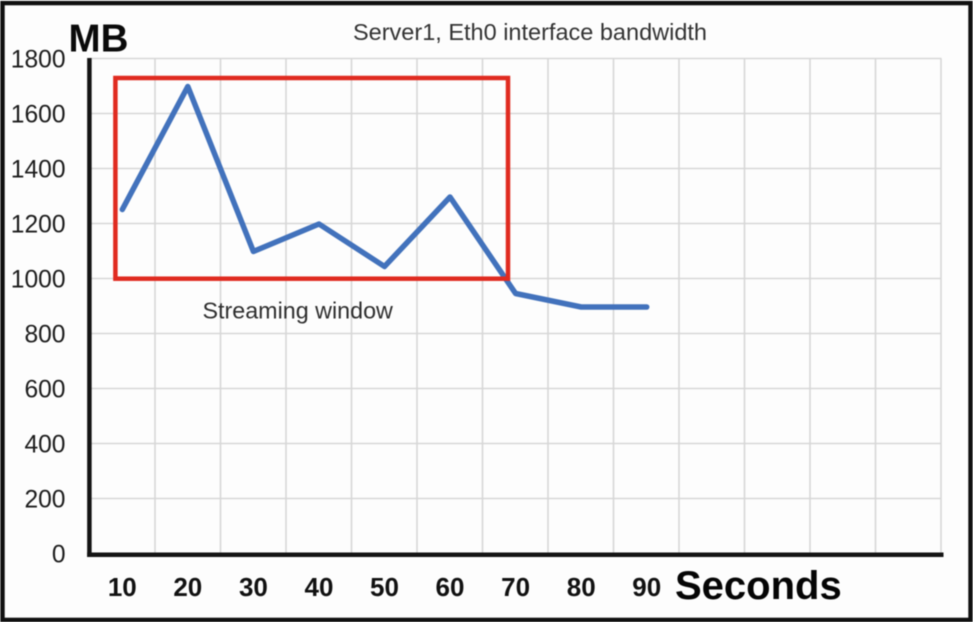 This screenshot has width=973, height=622. Describe the element at coordinates (44, 335) in the screenshot. I see `svg-text: 800` at that location.